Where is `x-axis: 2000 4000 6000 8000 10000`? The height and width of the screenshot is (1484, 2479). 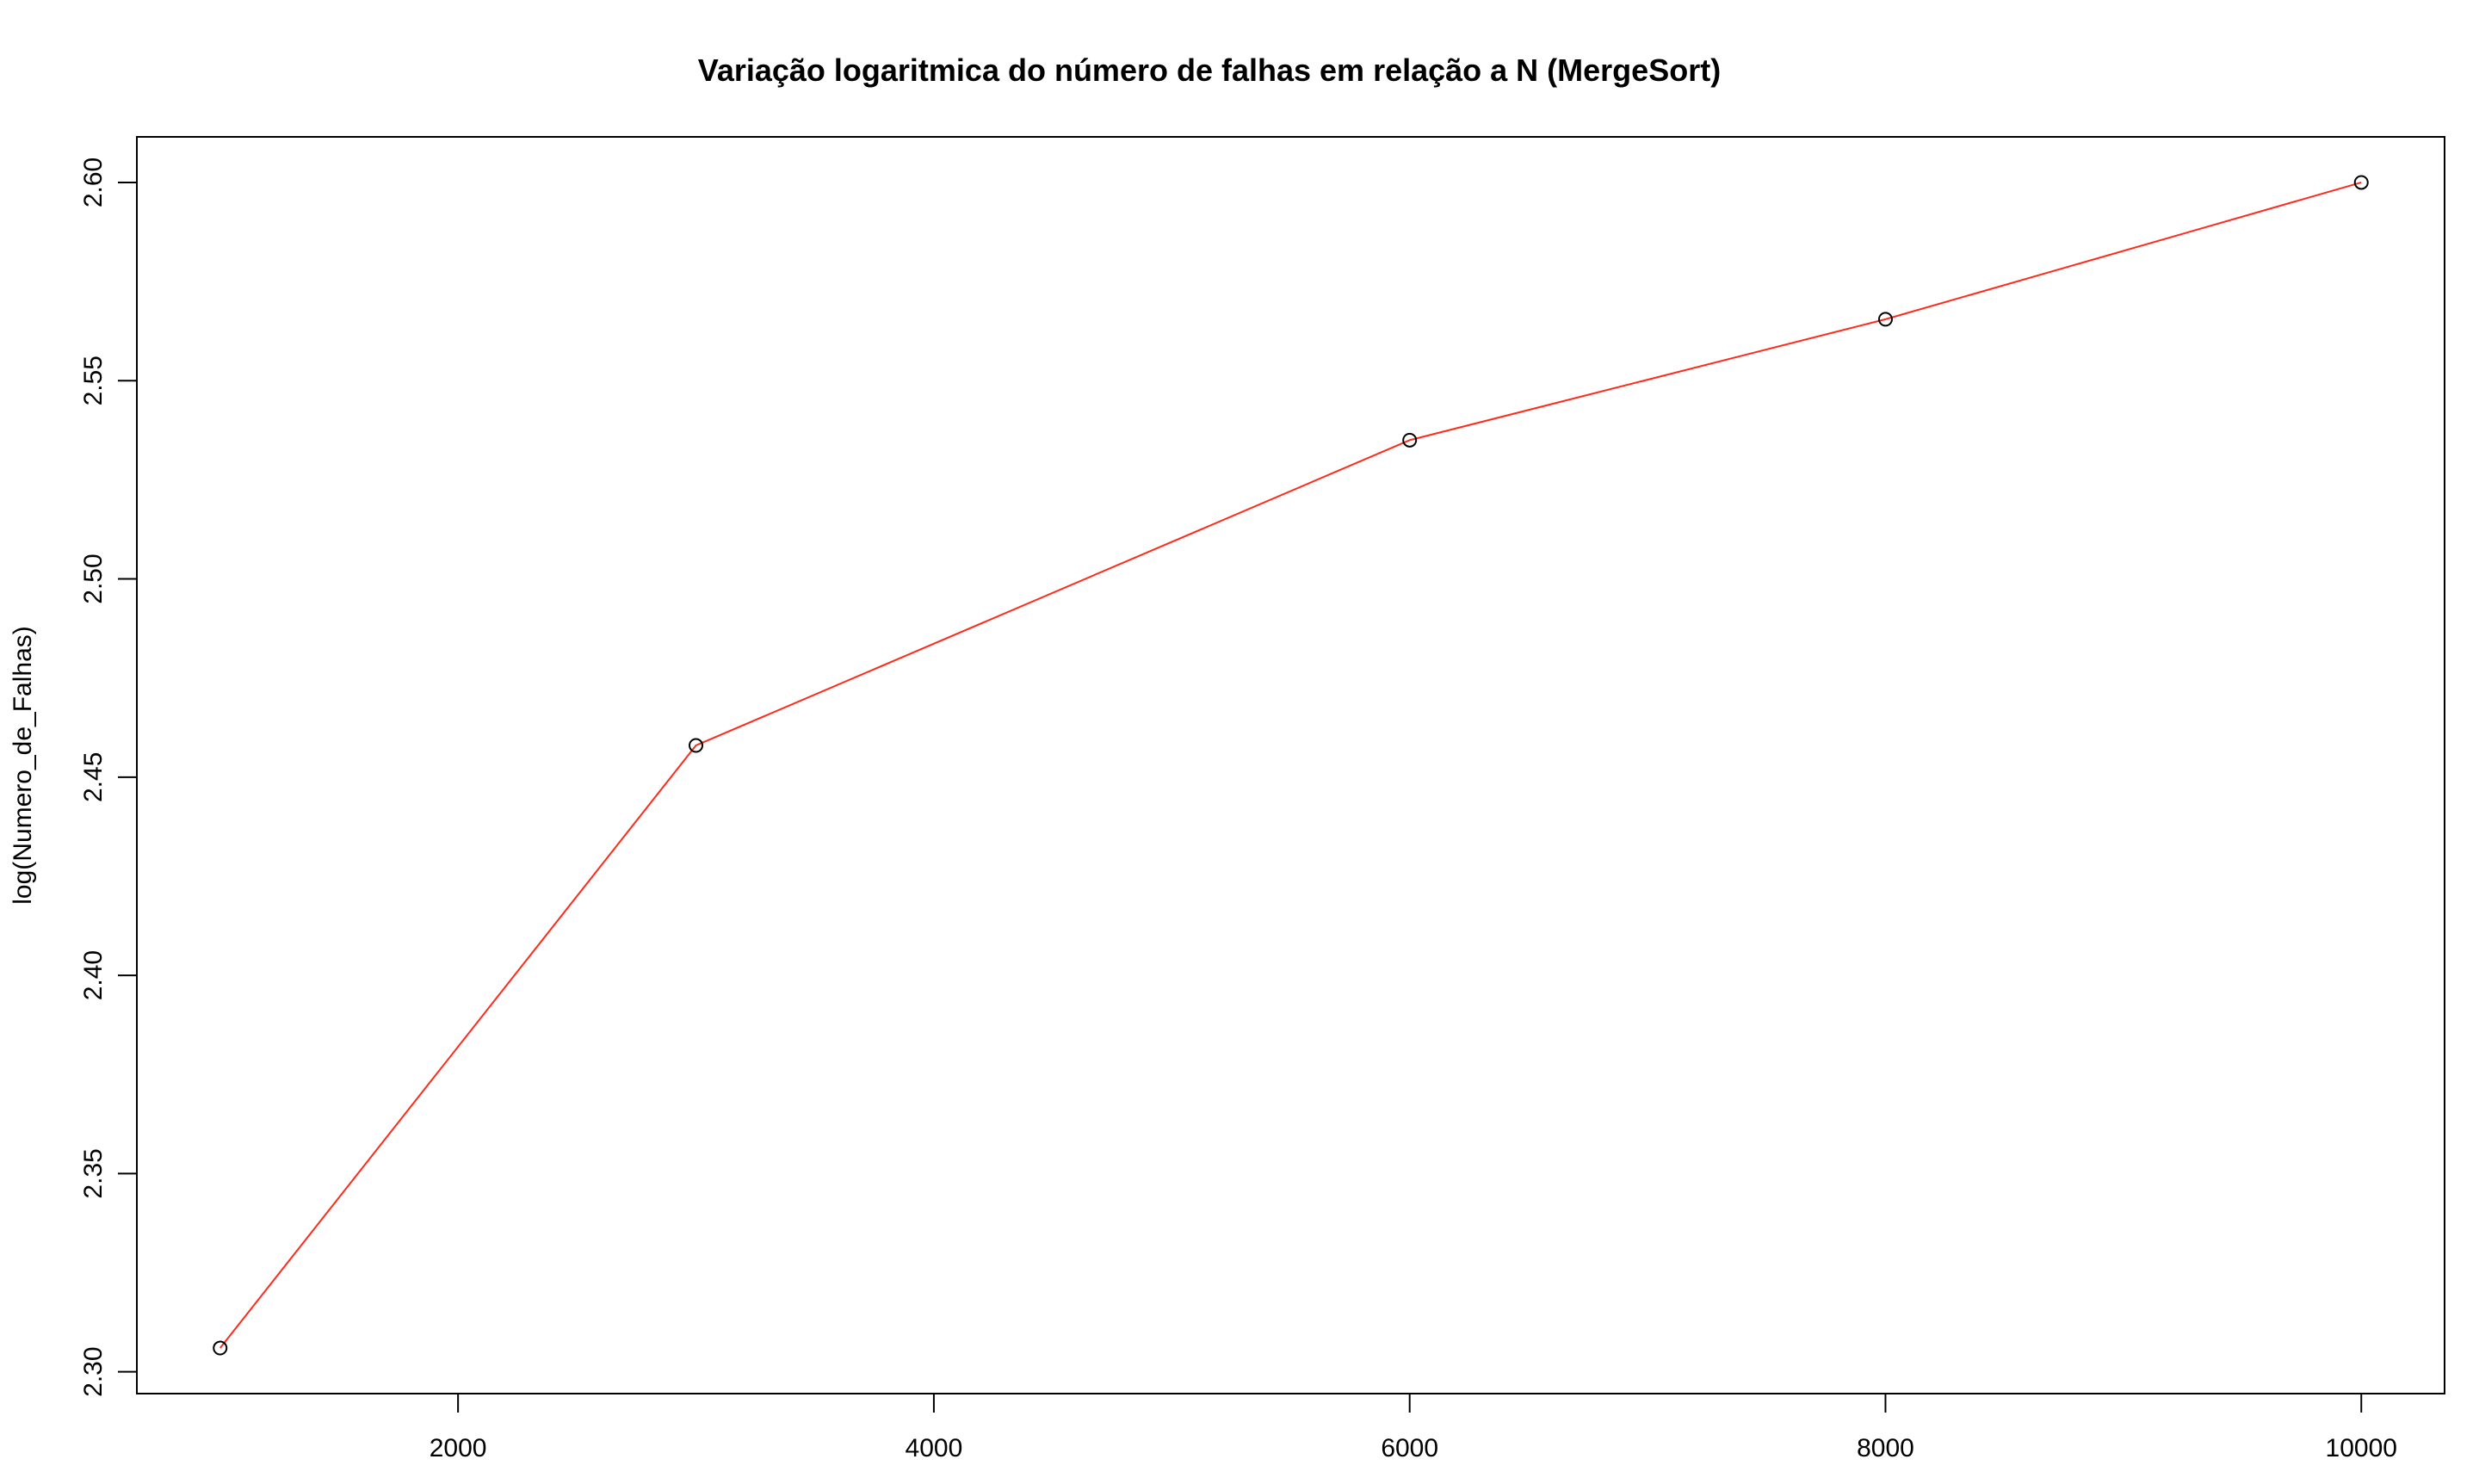 x-axis: 2000 4000 6000 8000 10000 is located at coordinates (1413, 1427).